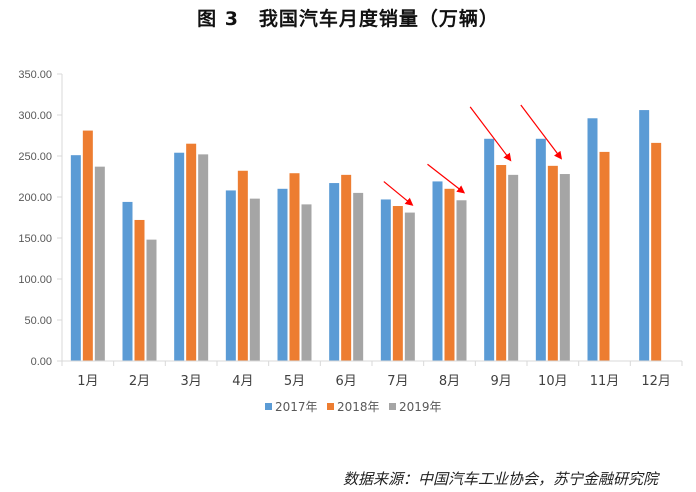  Describe the element at coordinates (35, 116) in the screenshot. I see `y-tick-label: 300.00` at that location.